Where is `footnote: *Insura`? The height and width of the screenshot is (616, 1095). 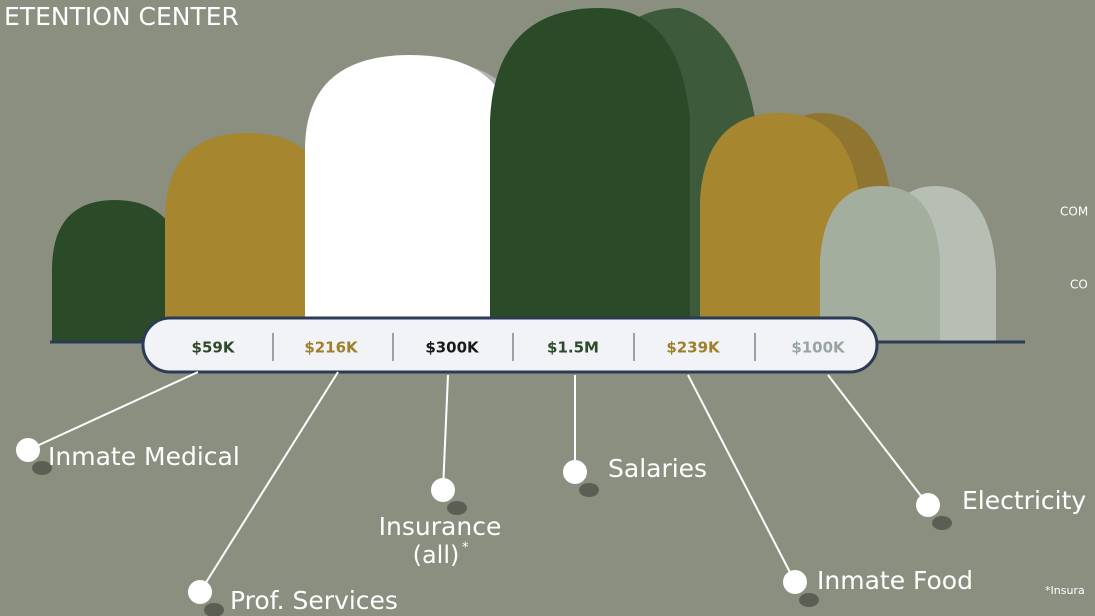 footnote: *Insura is located at coordinates (1065, 590).